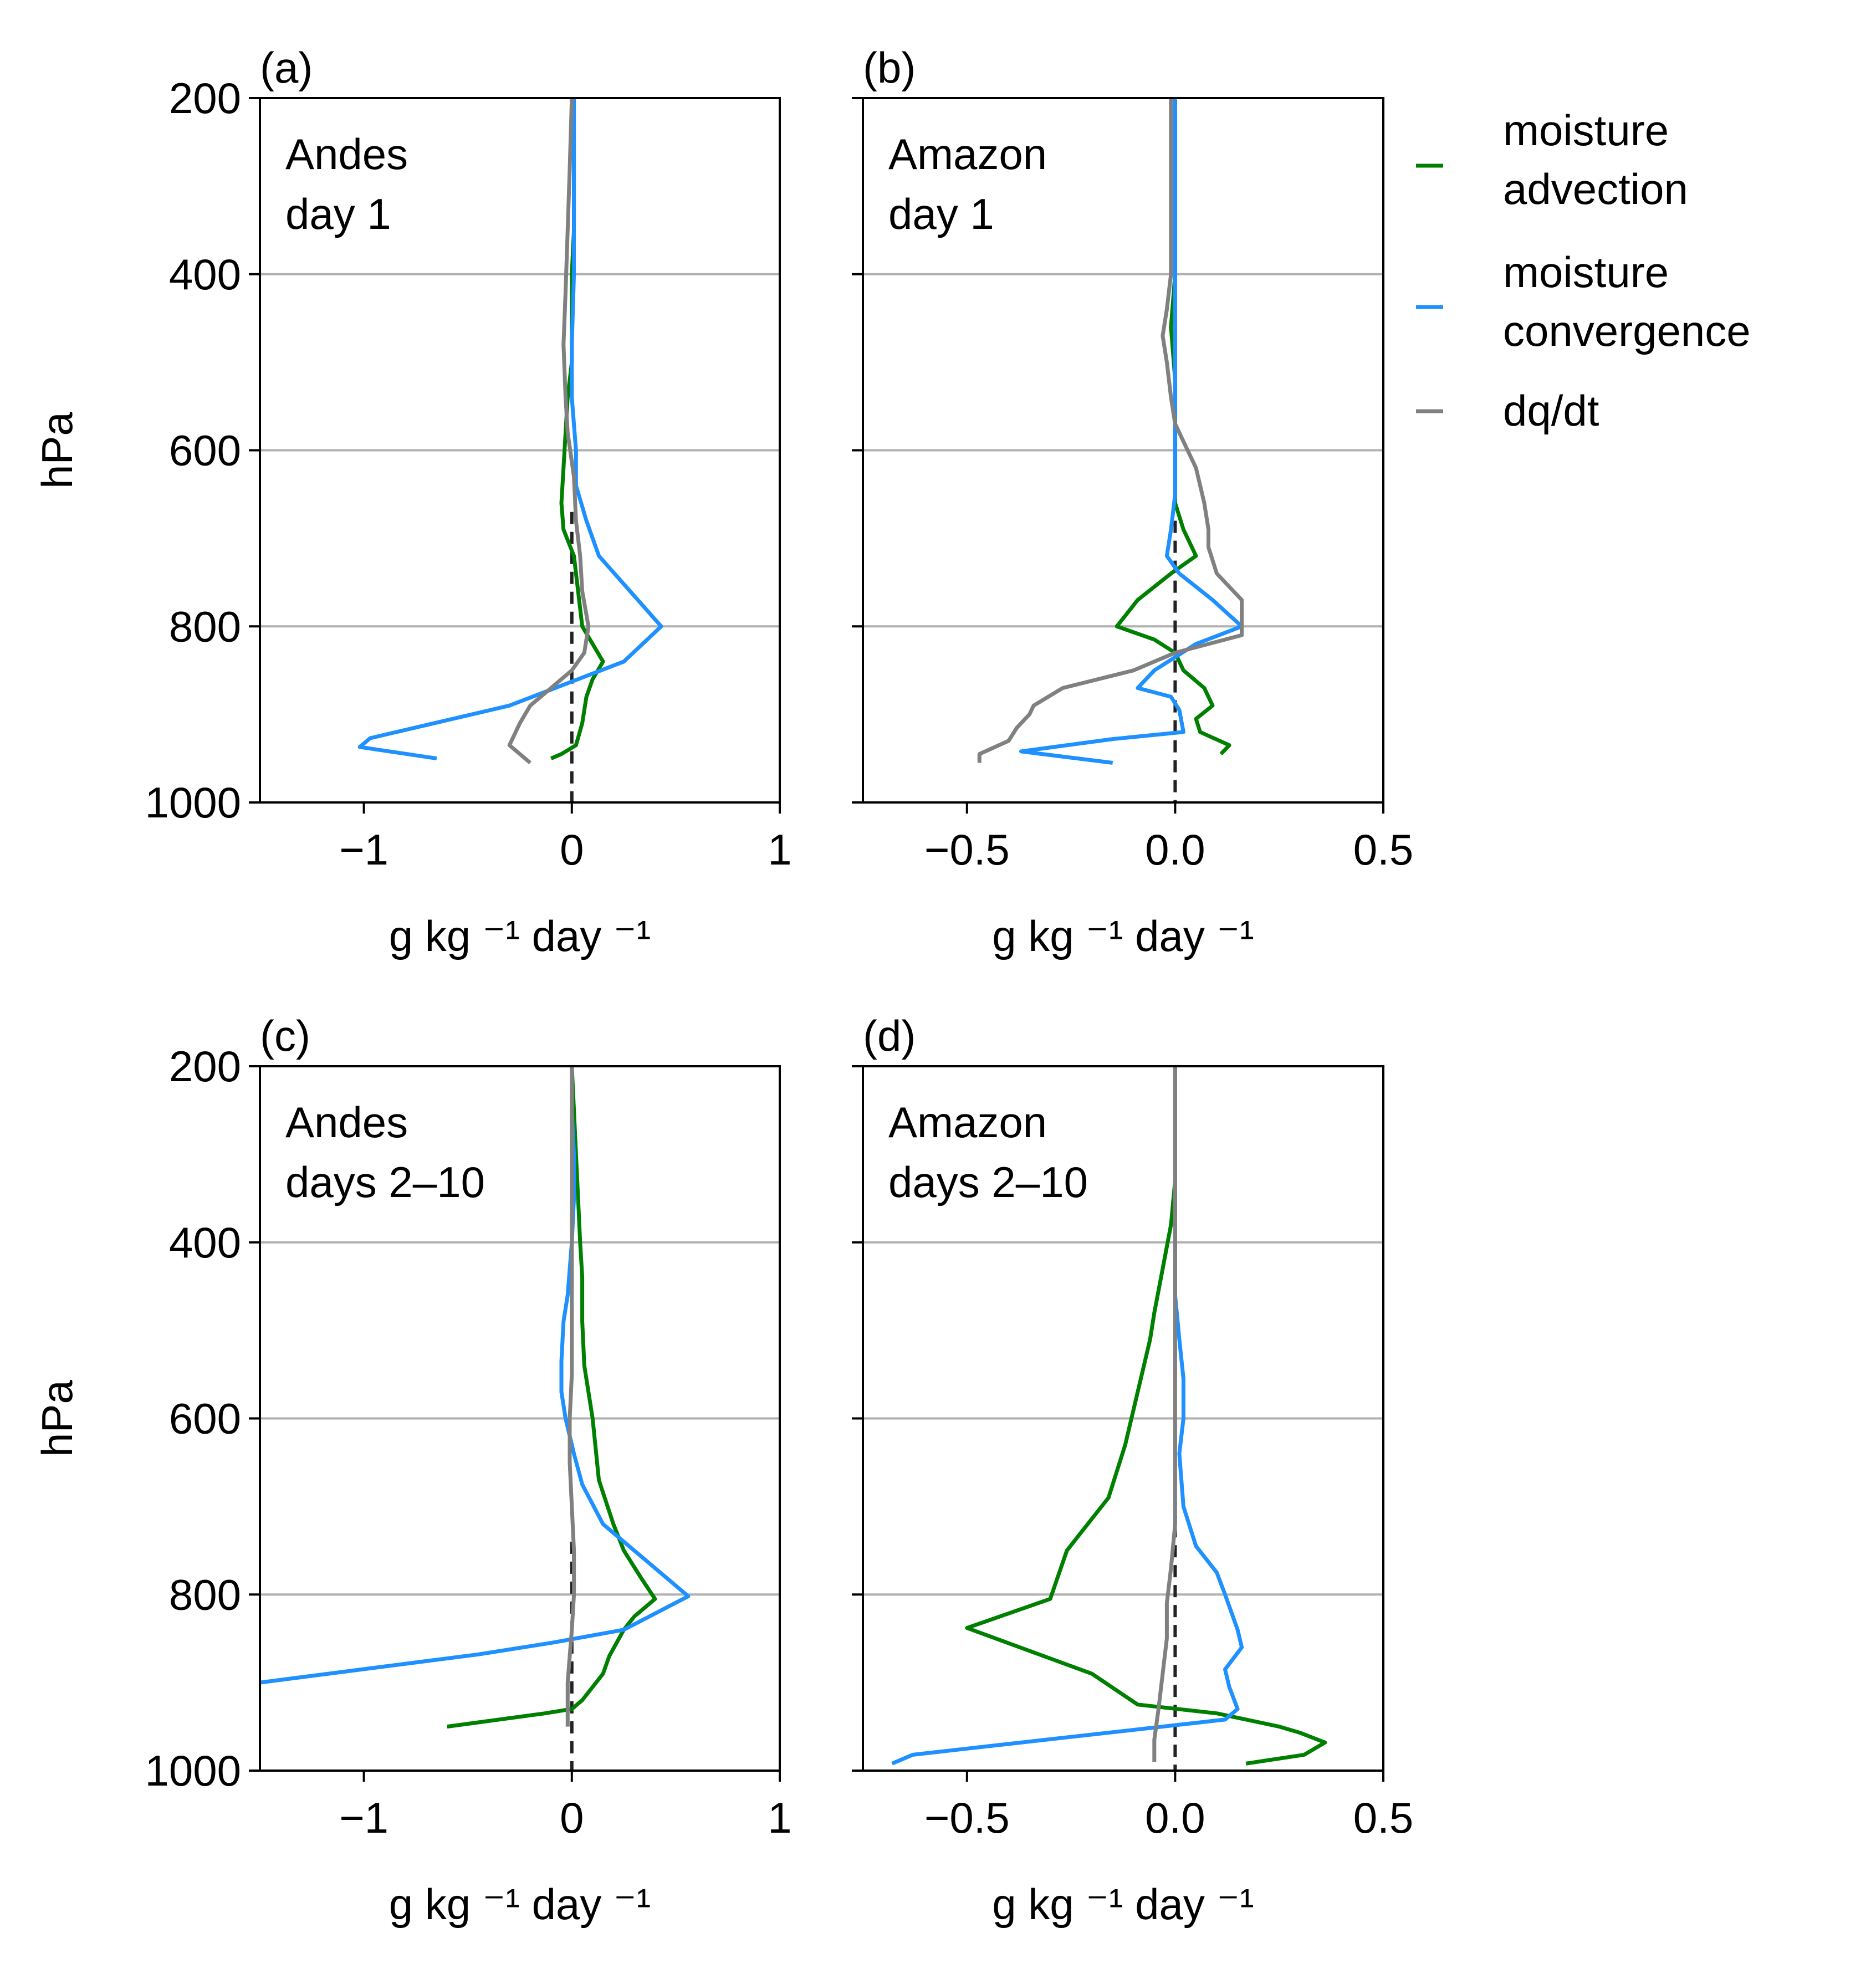 The height and width of the screenshot is (1974, 1876). What do you see at coordinates (1586, 130) in the screenshot?
I see `legend-label-advection-line1: moisture` at bounding box center [1586, 130].